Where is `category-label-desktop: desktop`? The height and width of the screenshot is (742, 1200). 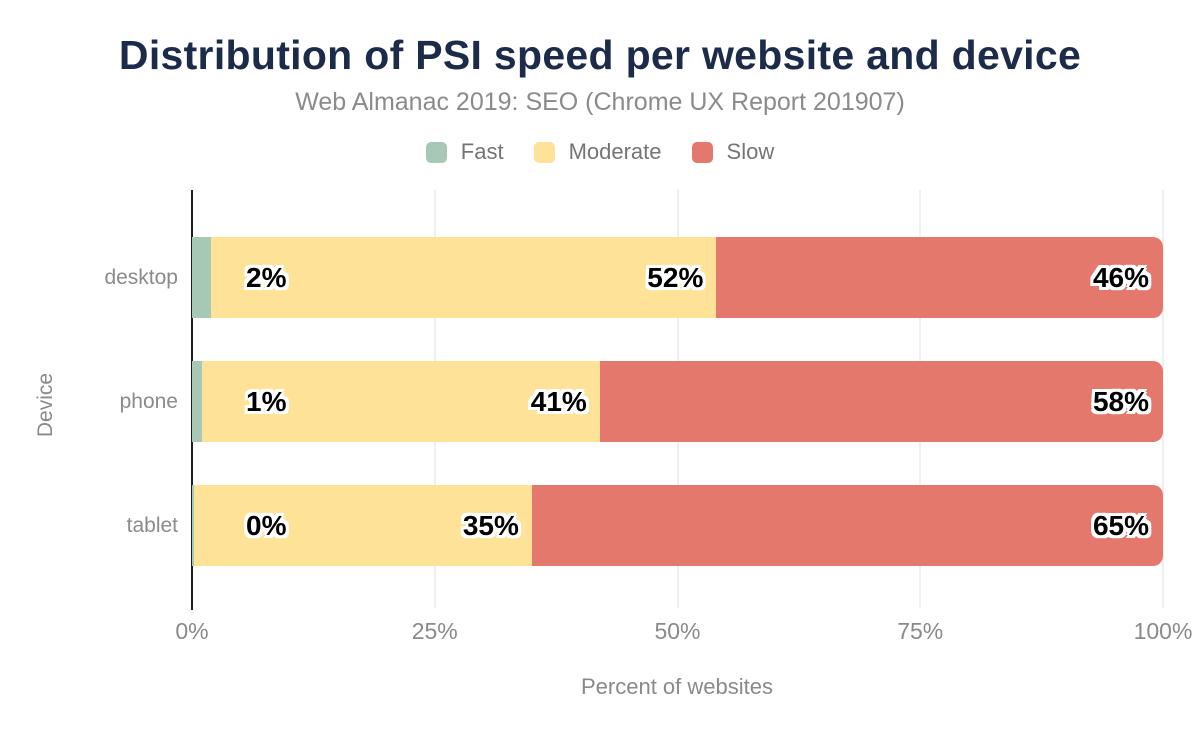 category-label-desktop: desktop is located at coordinates (141, 277).